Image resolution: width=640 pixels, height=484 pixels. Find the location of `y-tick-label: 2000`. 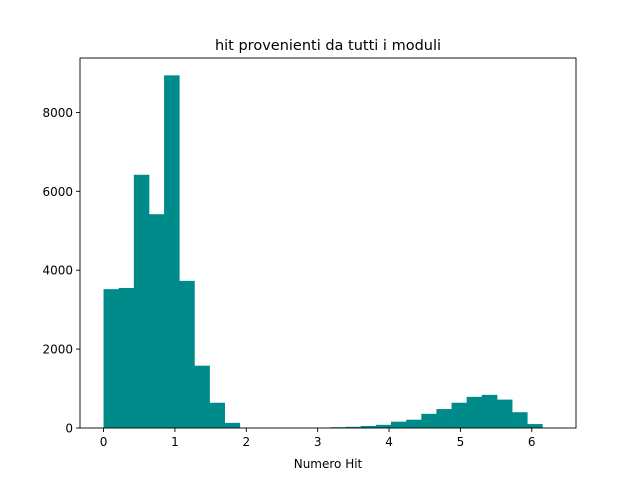

y-tick-label: 2000 is located at coordinates (57, 350).